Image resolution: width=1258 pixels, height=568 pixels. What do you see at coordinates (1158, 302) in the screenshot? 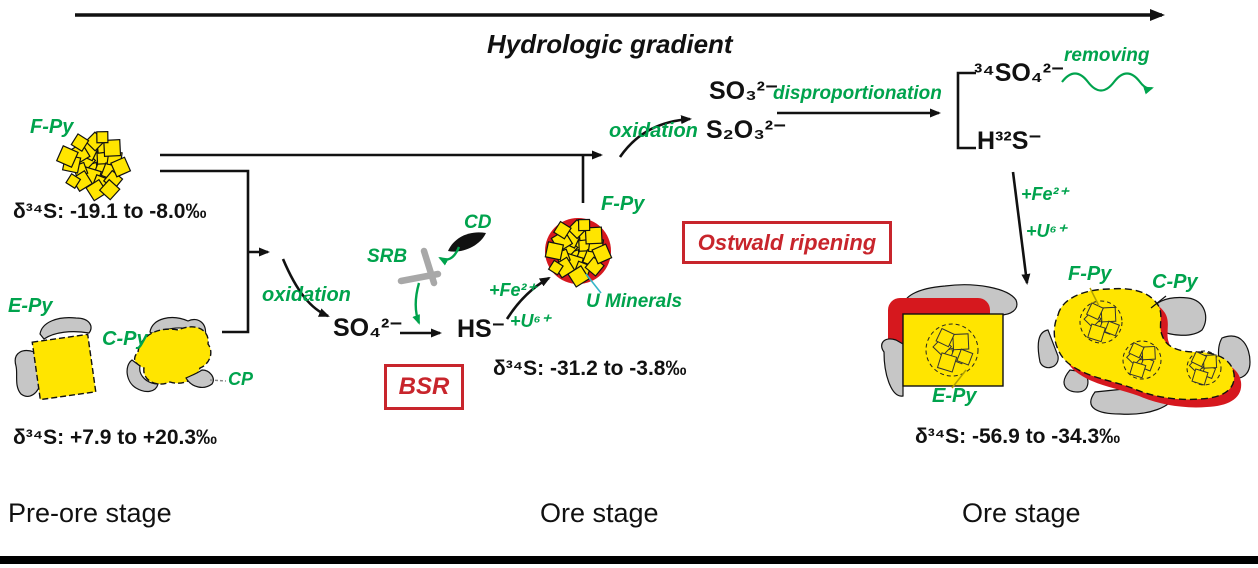
I see `cpy-leader-line` at bounding box center [1158, 302].